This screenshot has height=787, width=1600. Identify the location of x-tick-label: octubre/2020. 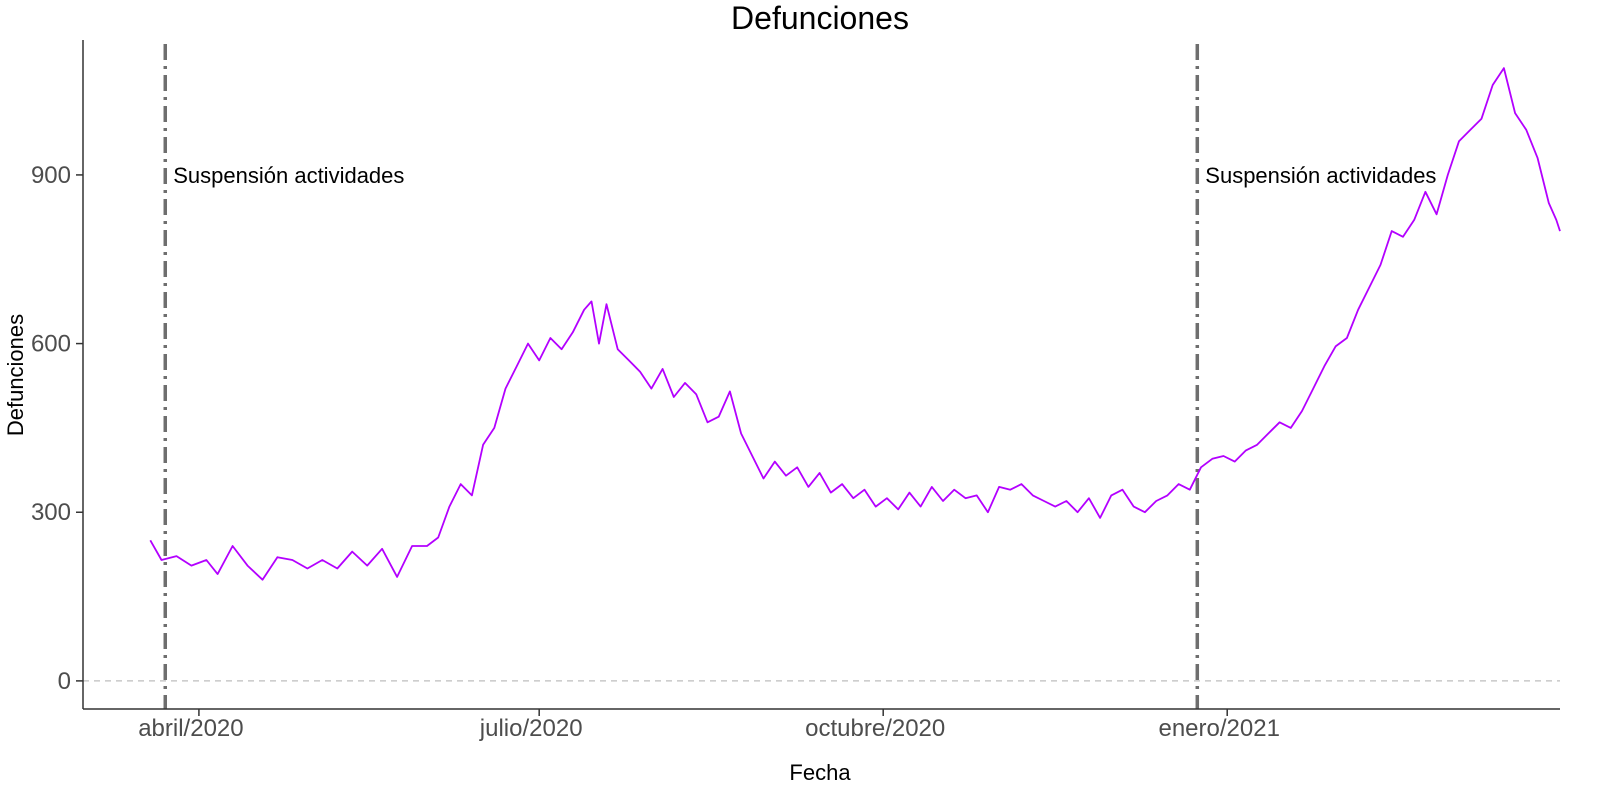
(875, 728).